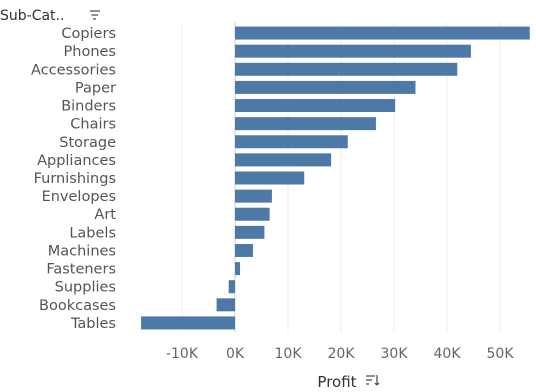 This screenshot has width=536, height=392. I want to click on category-label: Phones, so click(90, 52).